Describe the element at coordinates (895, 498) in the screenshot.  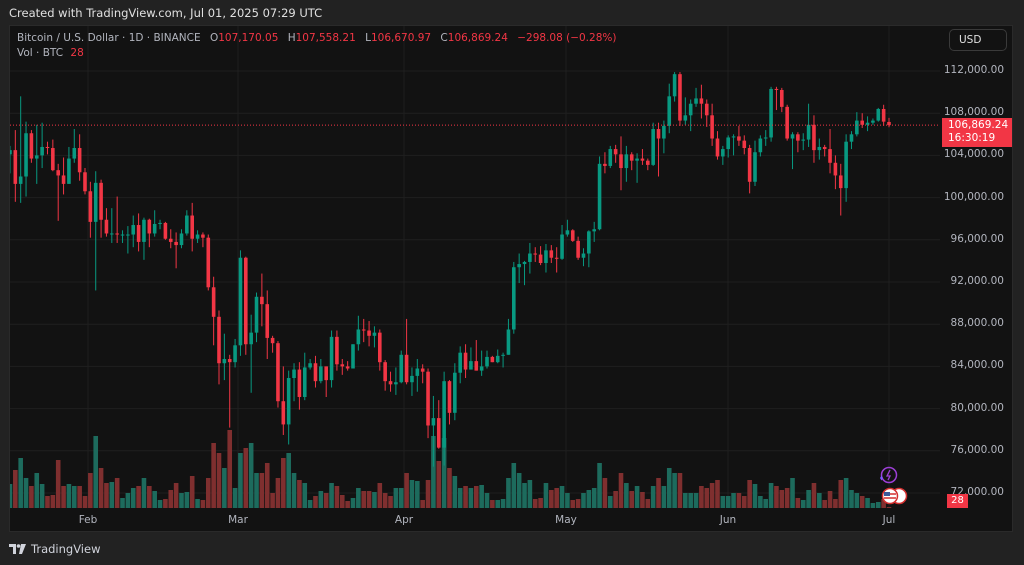
I see `us-flag-icon` at that location.